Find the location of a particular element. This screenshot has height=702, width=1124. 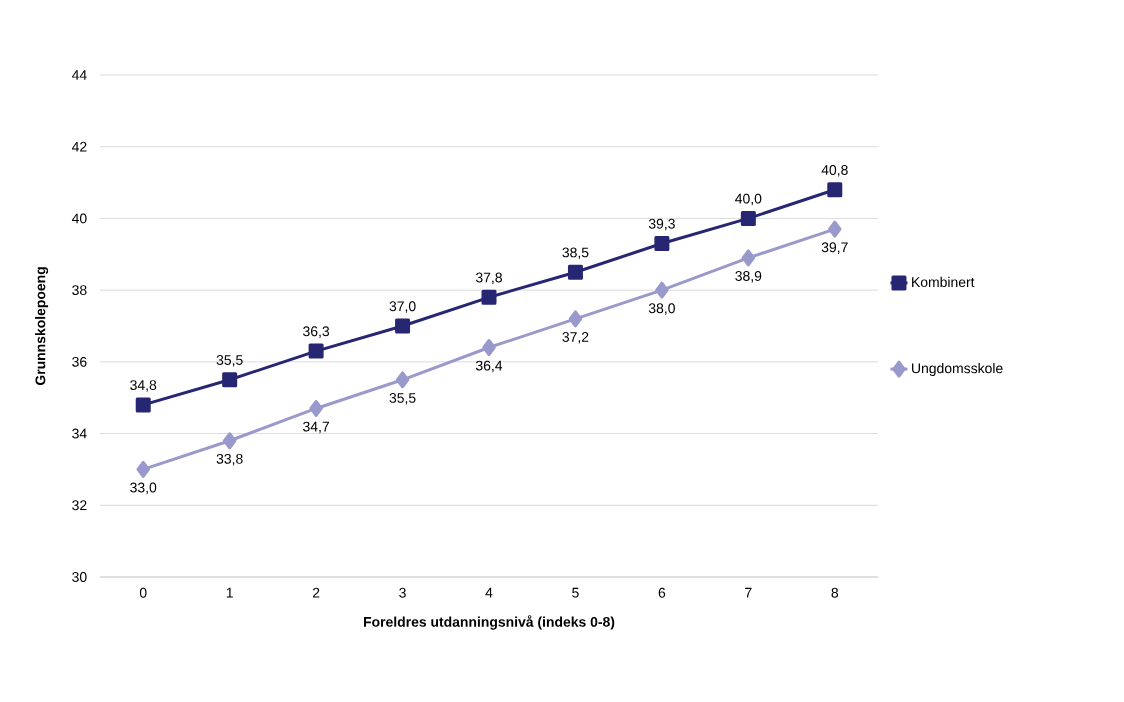

x-tick-label: 0 is located at coordinates (143, 592).